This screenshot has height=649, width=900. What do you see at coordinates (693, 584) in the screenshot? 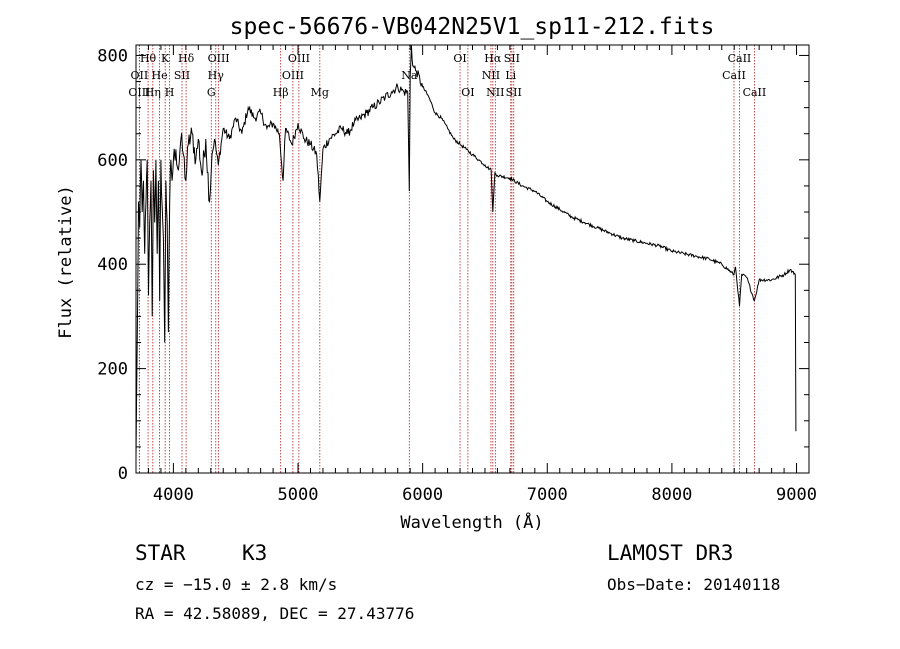
I see `observation-date: Obs−Date: 20140118` at bounding box center [693, 584].